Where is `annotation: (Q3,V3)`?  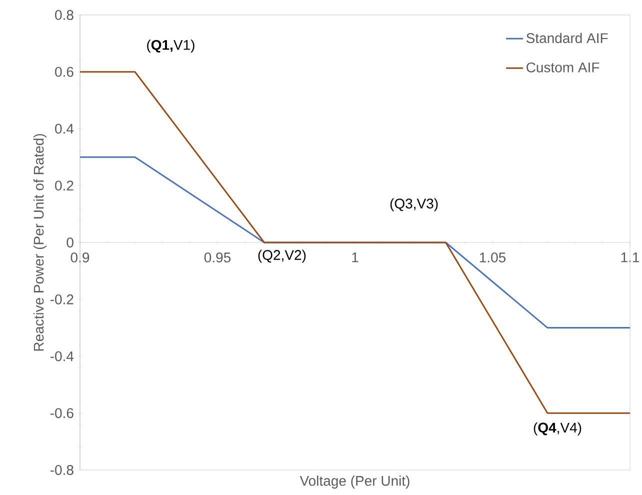
annotation: (Q3,V3) is located at coordinates (414, 205).